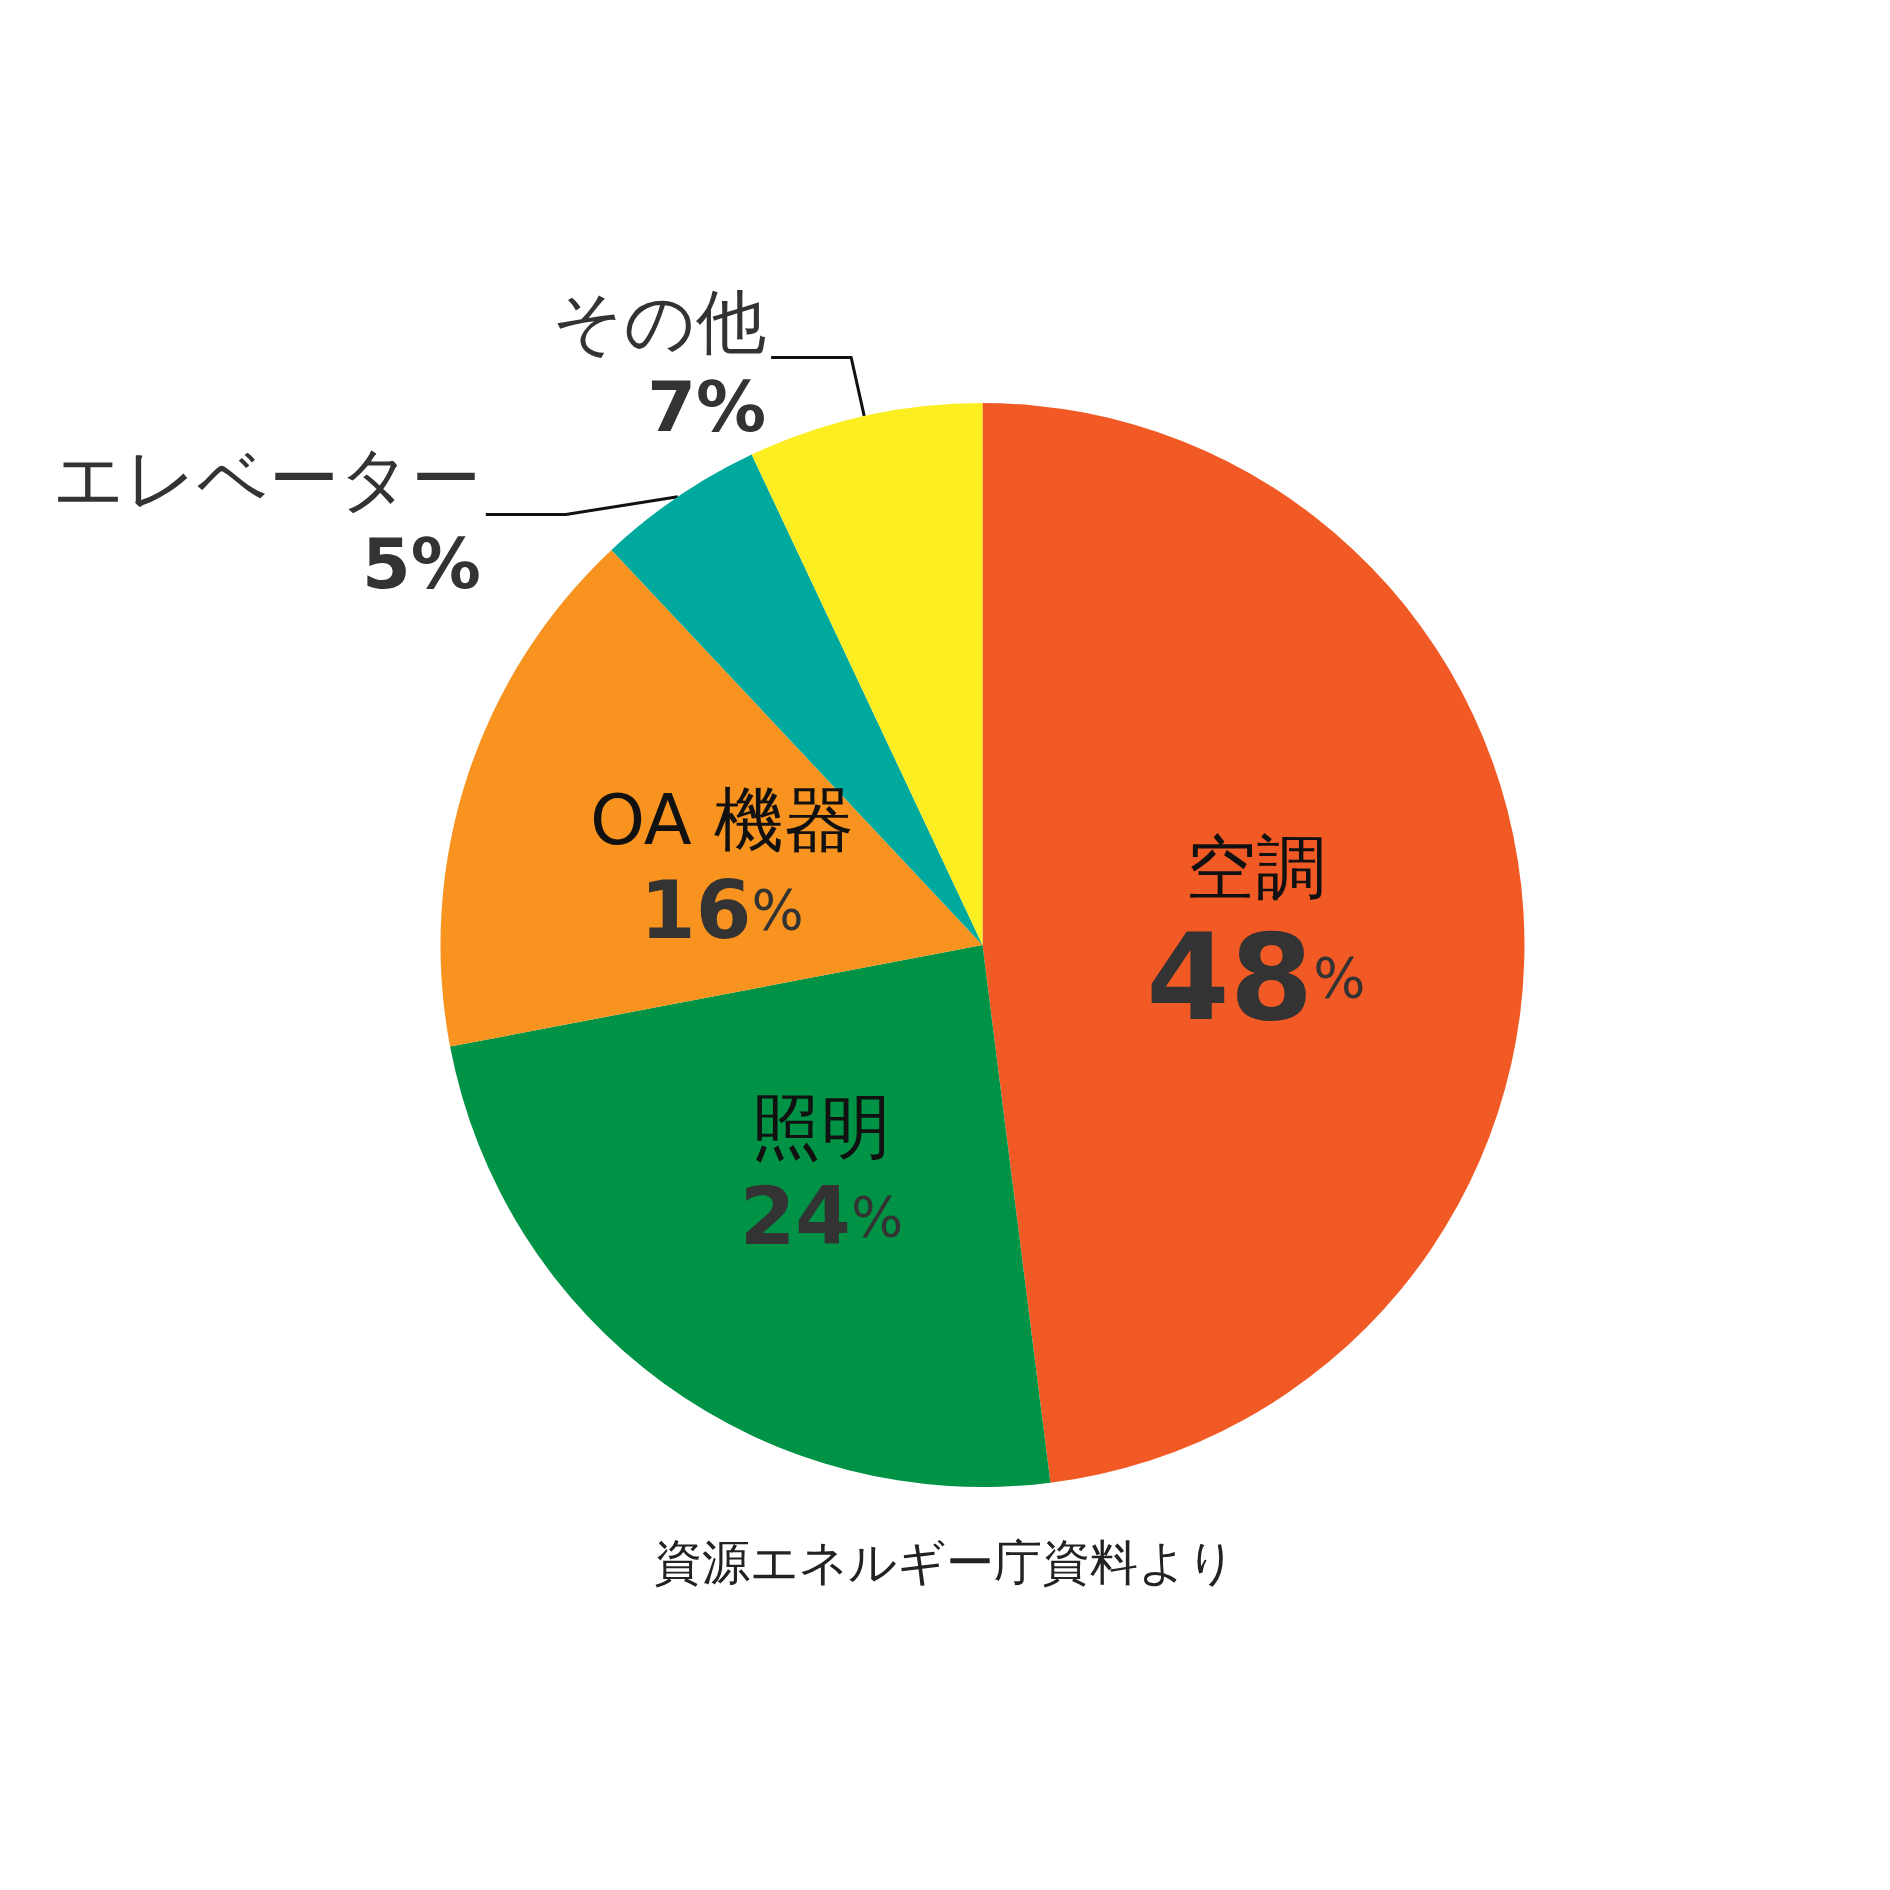  Describe the element at coordinates (1255, 867) in the screenshot. I see `slice-label: 空調` at that location.